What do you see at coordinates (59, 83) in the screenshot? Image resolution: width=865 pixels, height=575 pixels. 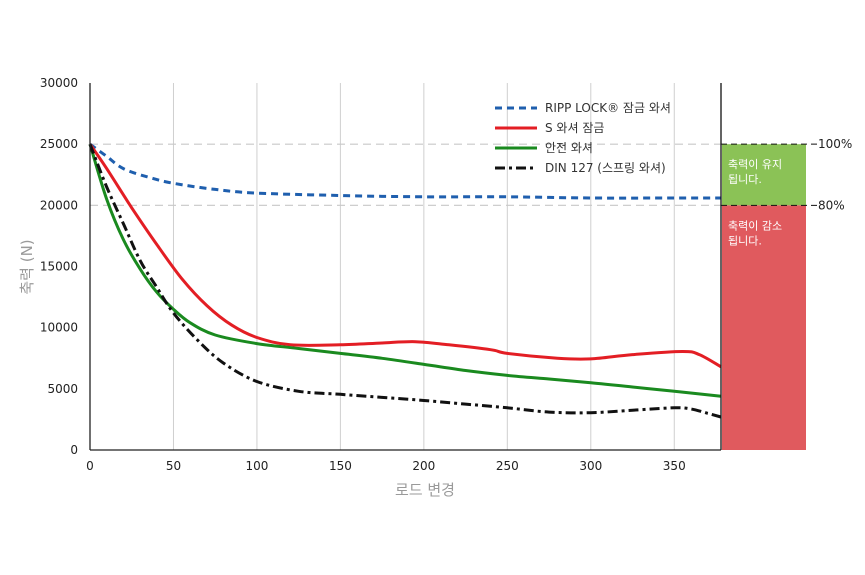 I see `y-tick-label: 30000` at bounding box center [59, 83].